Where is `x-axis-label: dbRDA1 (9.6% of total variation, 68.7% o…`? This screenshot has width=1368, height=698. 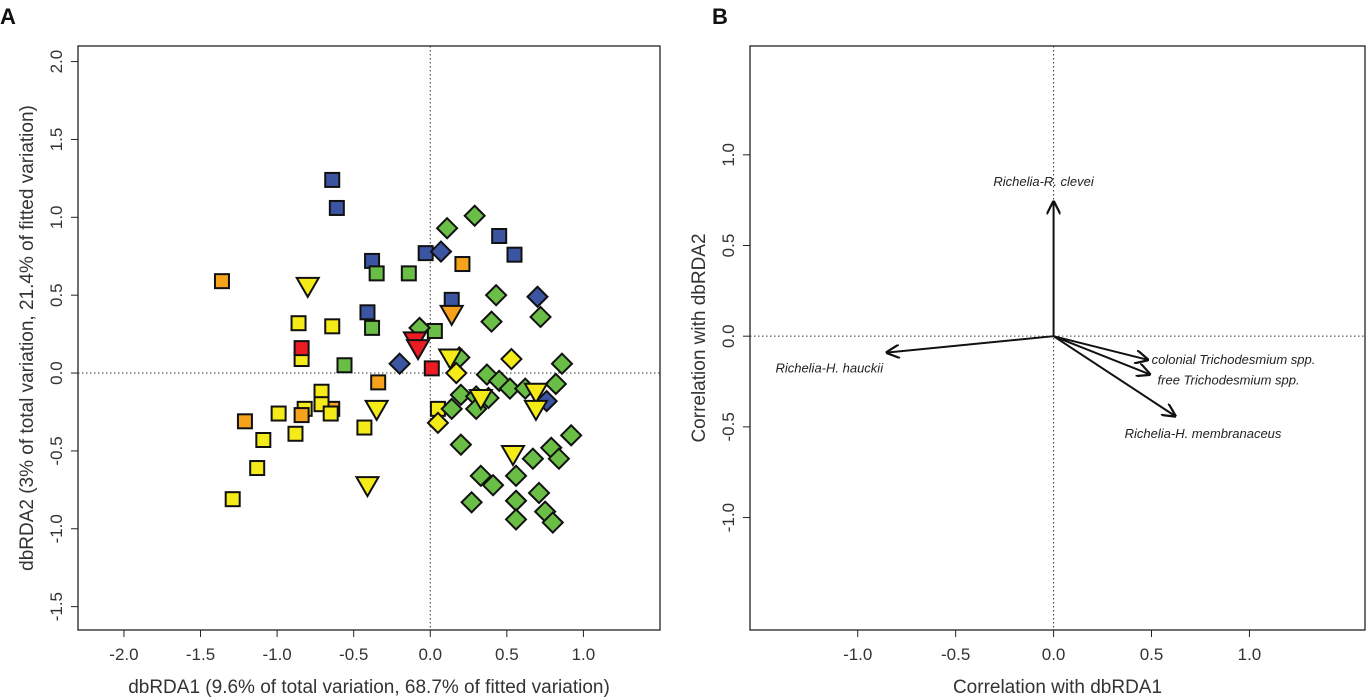 x-axis-label: dbRDA1 (9.6% of total variation, 68.7% o… is located at coordinates (369, 687).